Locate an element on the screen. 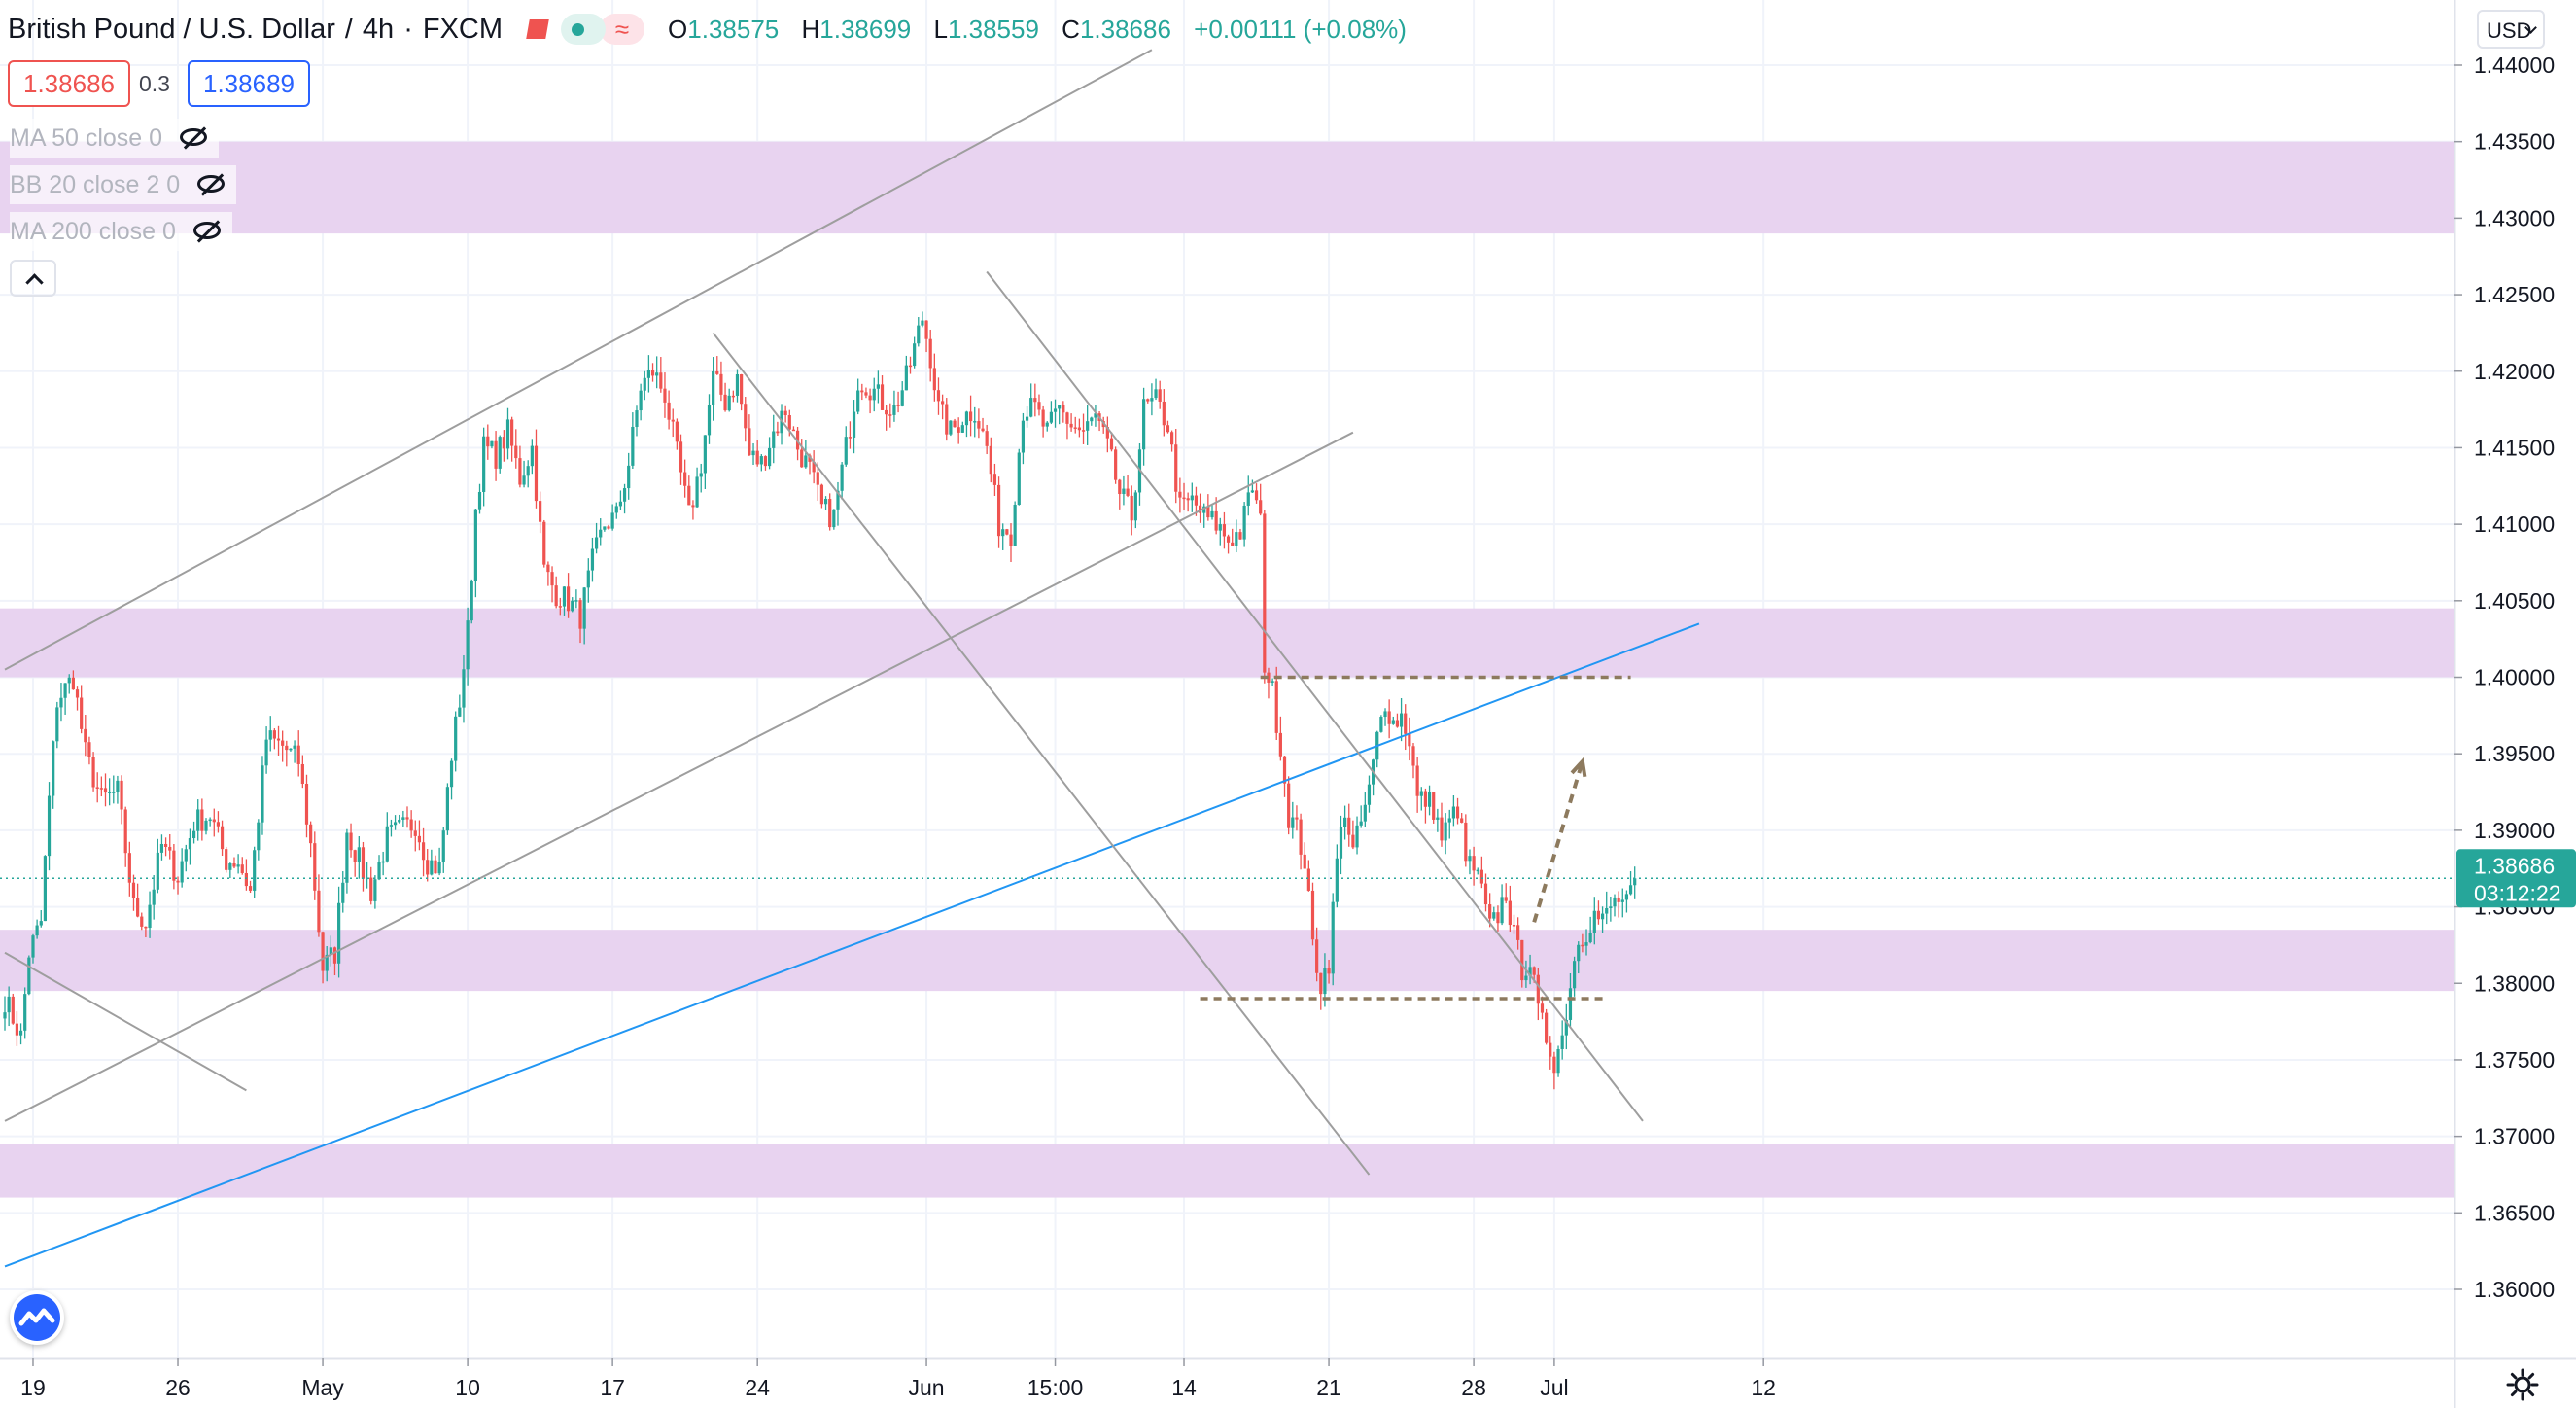 The width and height of the screenshot is (2576, 1408). indicator-ma50: MA 50 close 0 is located at coordinates (115, 138).